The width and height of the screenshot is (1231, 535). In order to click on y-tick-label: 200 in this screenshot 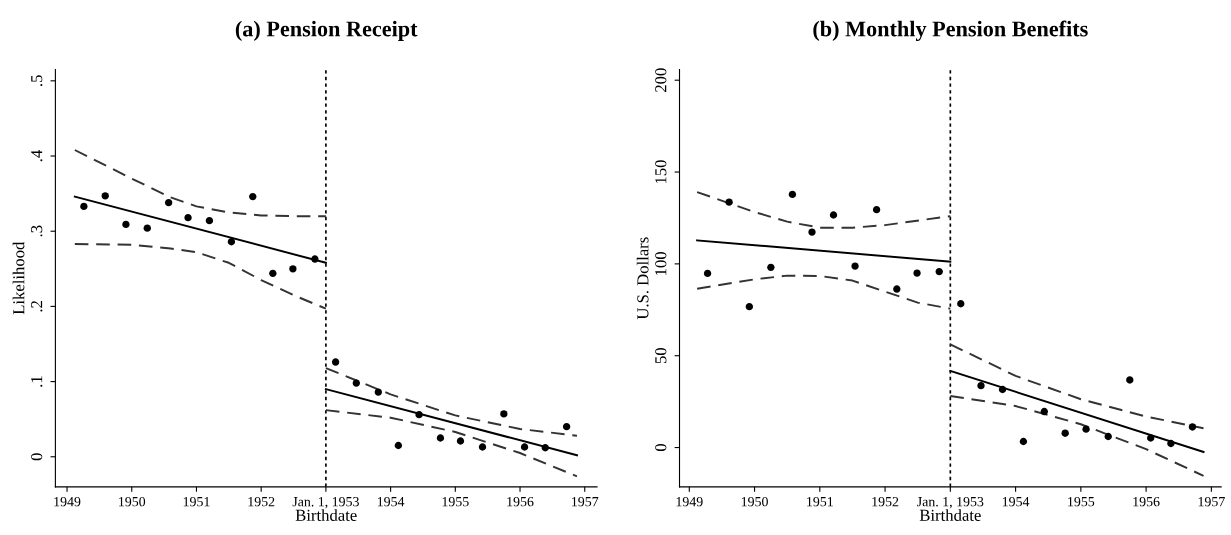, I will do `click(661, 80)`.